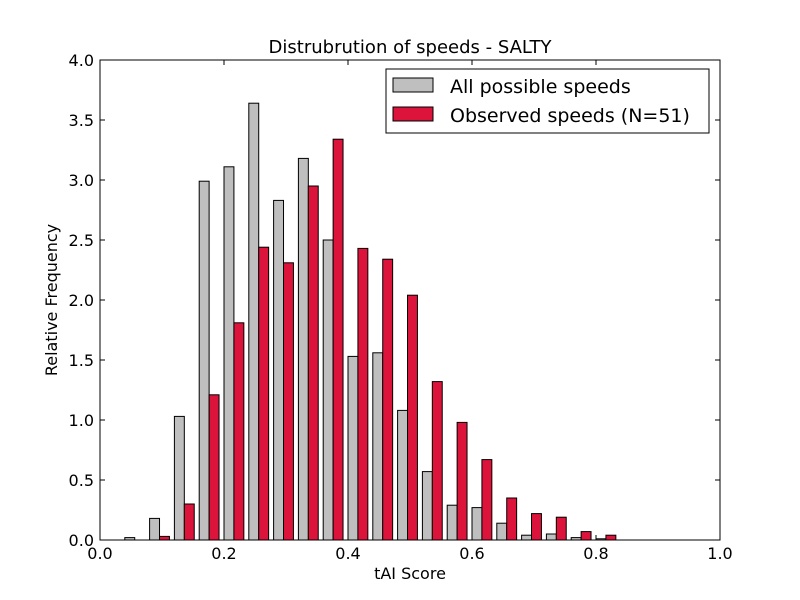 Image resolution: width=800 pixels, height=600 pixels. What do you see at coordinates (81, 480) in the screenshot?
I see `y-tick-label: 0.5` at bounding box center [81, 480].